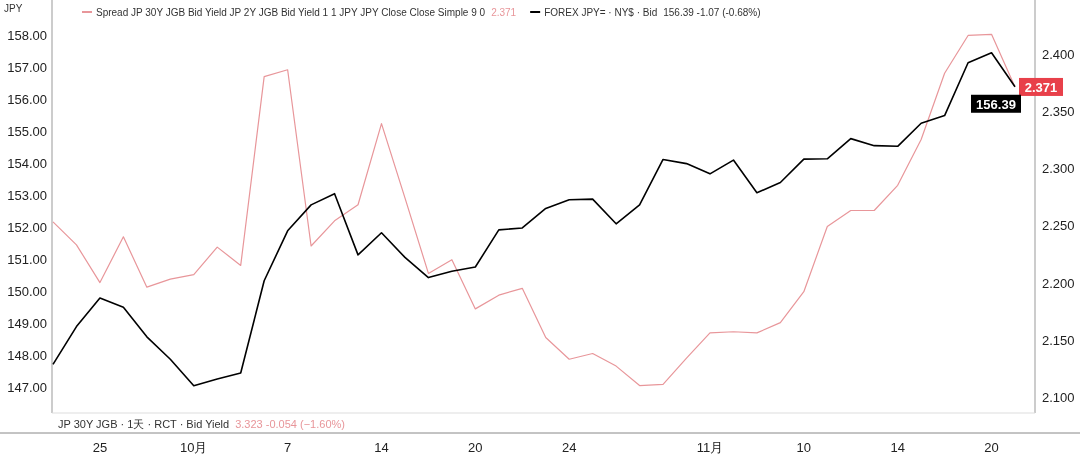 The image size is (1080, 458). I want to click on y-axis-title: JPY, so click(13, 8).